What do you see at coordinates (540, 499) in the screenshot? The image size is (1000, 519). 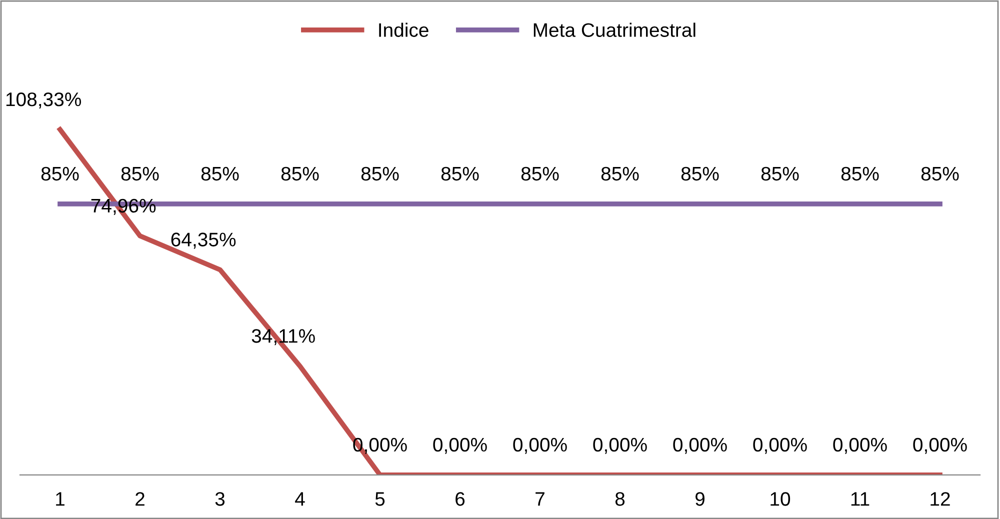 I see `x-tick-label: 7` at bounding box center [540, 499].